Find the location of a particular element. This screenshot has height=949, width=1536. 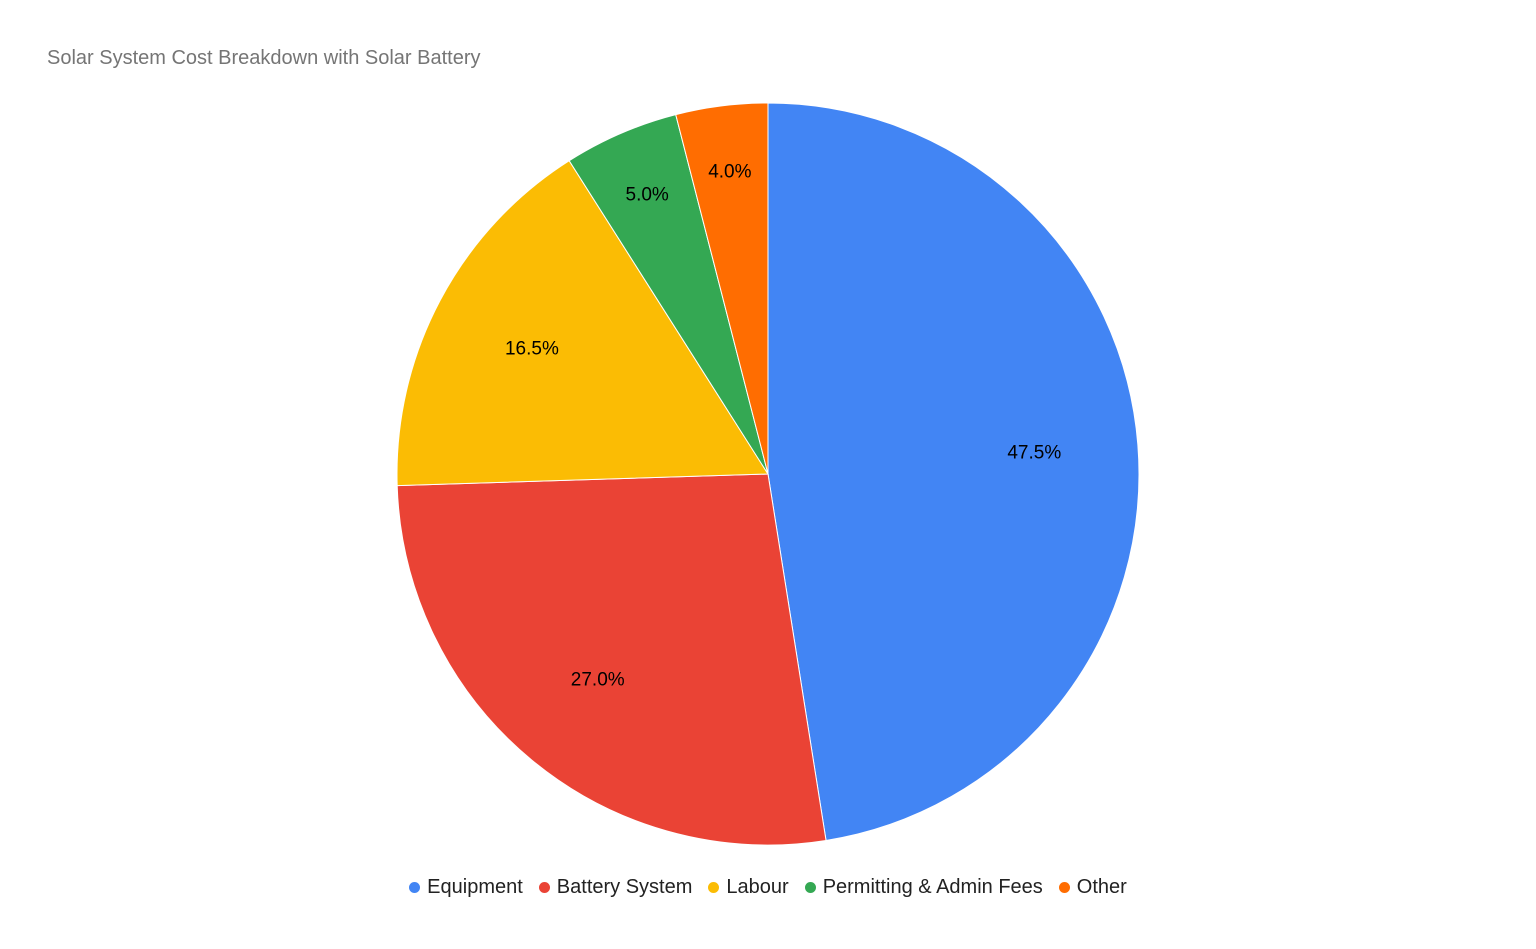

slice-value-label: 27.0% is located at coordinates (598, 679).